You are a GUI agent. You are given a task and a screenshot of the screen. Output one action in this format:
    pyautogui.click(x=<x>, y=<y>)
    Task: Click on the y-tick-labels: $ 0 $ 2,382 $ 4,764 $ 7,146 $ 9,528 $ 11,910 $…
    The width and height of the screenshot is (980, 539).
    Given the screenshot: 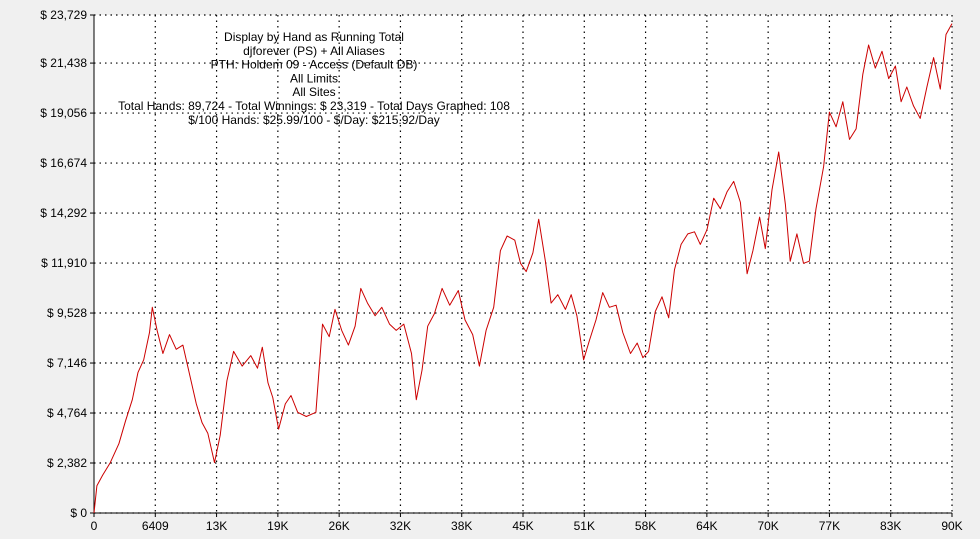 What is the action you would take?
    pyautogui.click(x=67, y=264)
    